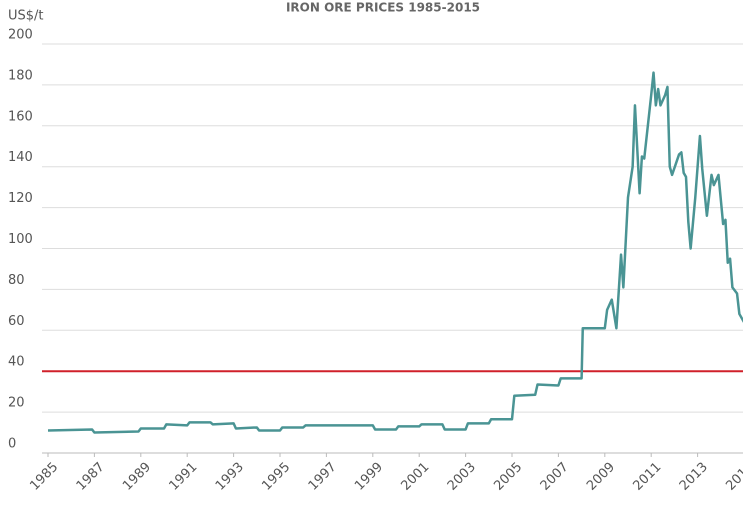 This screenshot has width=743, height=508. I want to click on x-tick-label: 2007, so click(555, 477).